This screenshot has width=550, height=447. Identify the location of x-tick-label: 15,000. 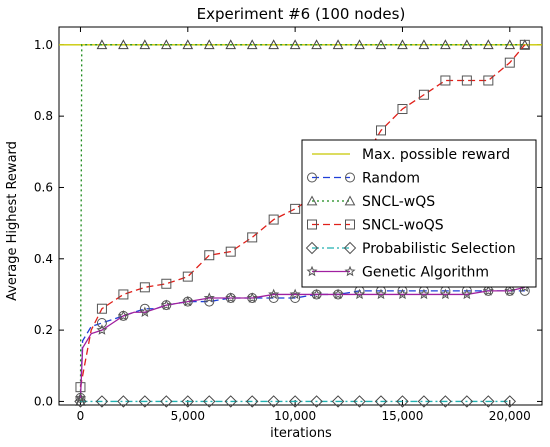
(402, 416).